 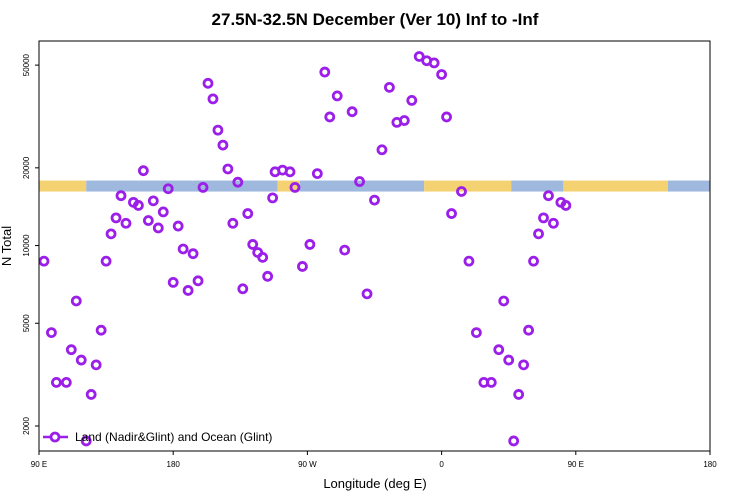 What do you see at coordinates (26, 64) in the screenshot?
I see `y-tick-label: 50000` at bounding box center [26, 64].